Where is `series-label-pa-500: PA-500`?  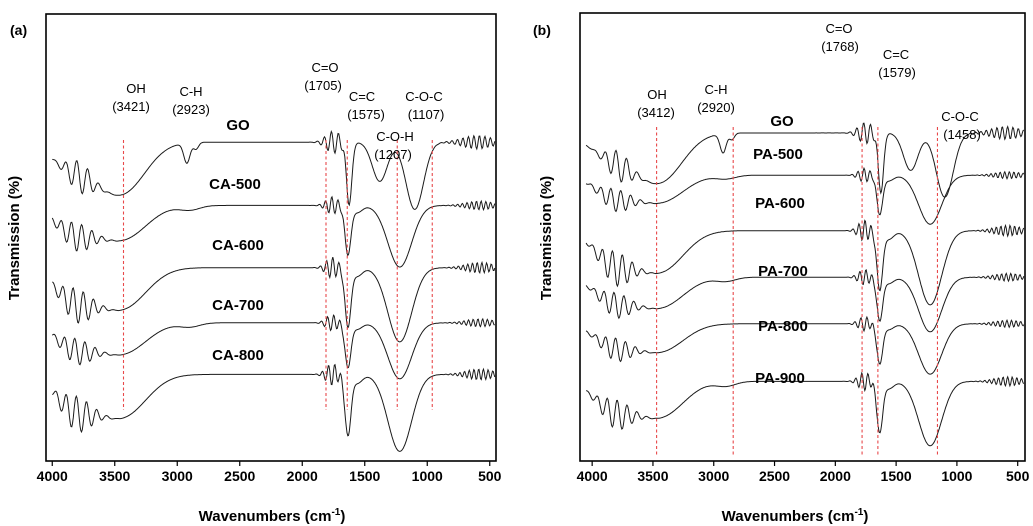
series-label-pa-500: PA-500 is located at coordinates (778, 154).